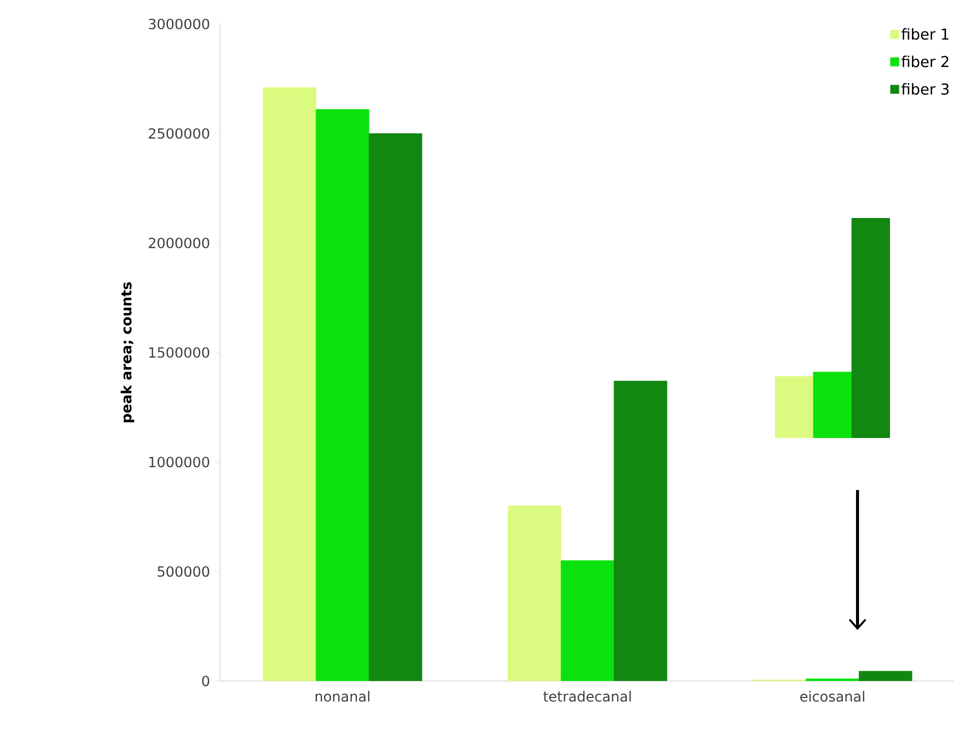 The image size is (954, 730). Describe the element at coordinates (925, 89) in the screenshot. I see `legend-label: fiber 3` at that location.